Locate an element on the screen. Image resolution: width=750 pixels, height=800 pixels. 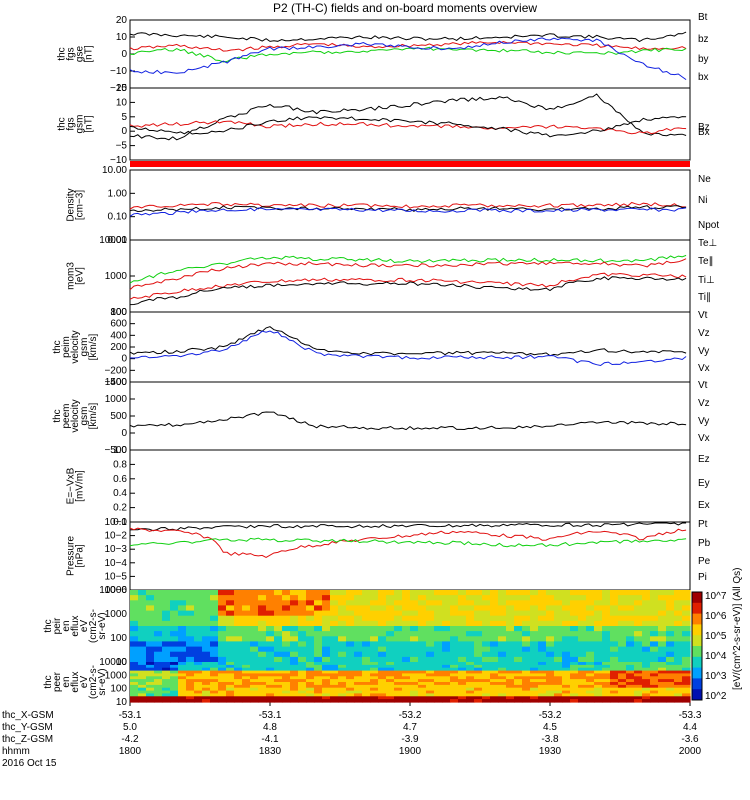
xval-3-4: 2000 is located at coordinates (690, 751).